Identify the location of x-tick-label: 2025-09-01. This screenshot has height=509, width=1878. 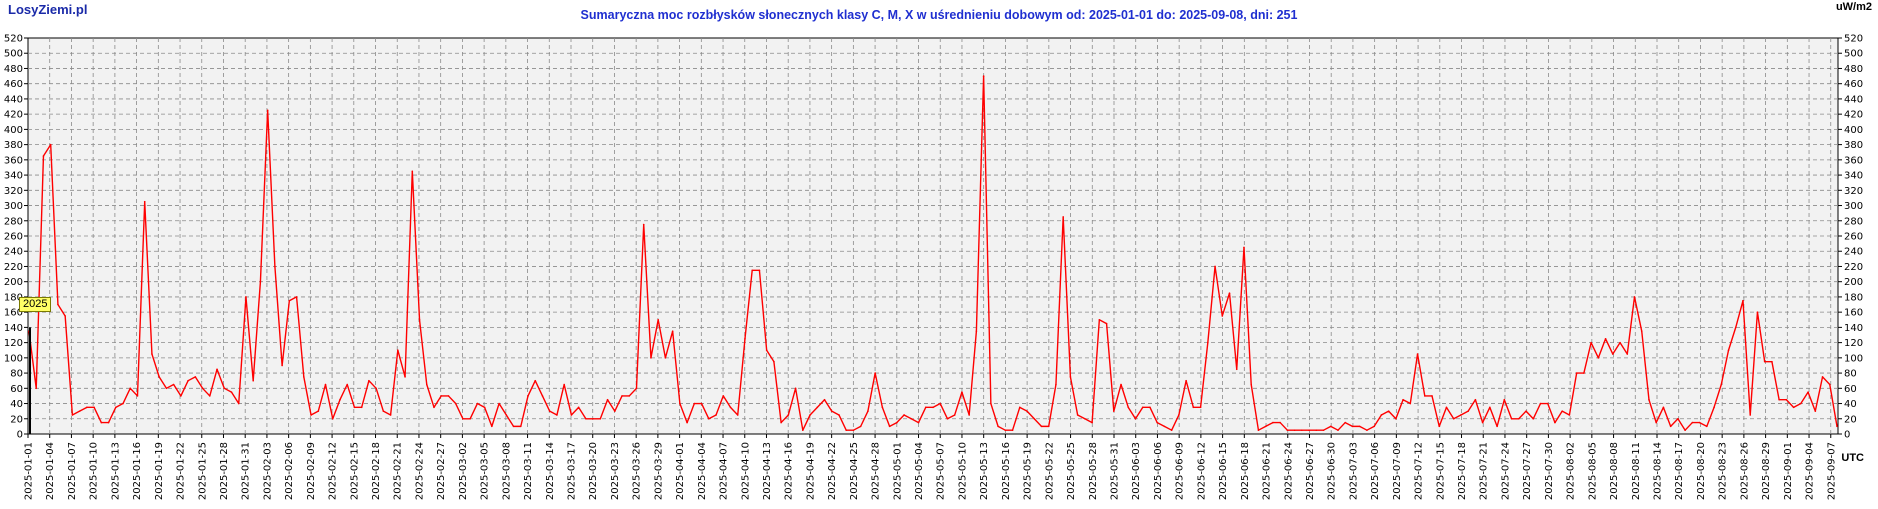
(1788, 471).